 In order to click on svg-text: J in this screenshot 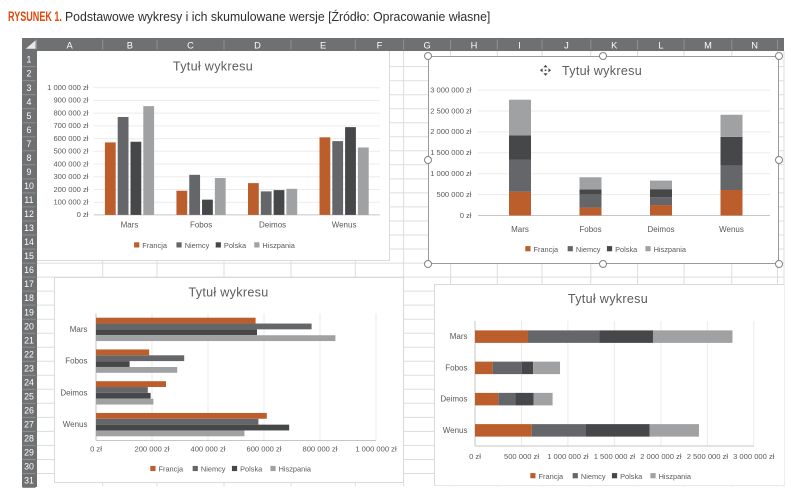, I will do `click(566, 45)`.